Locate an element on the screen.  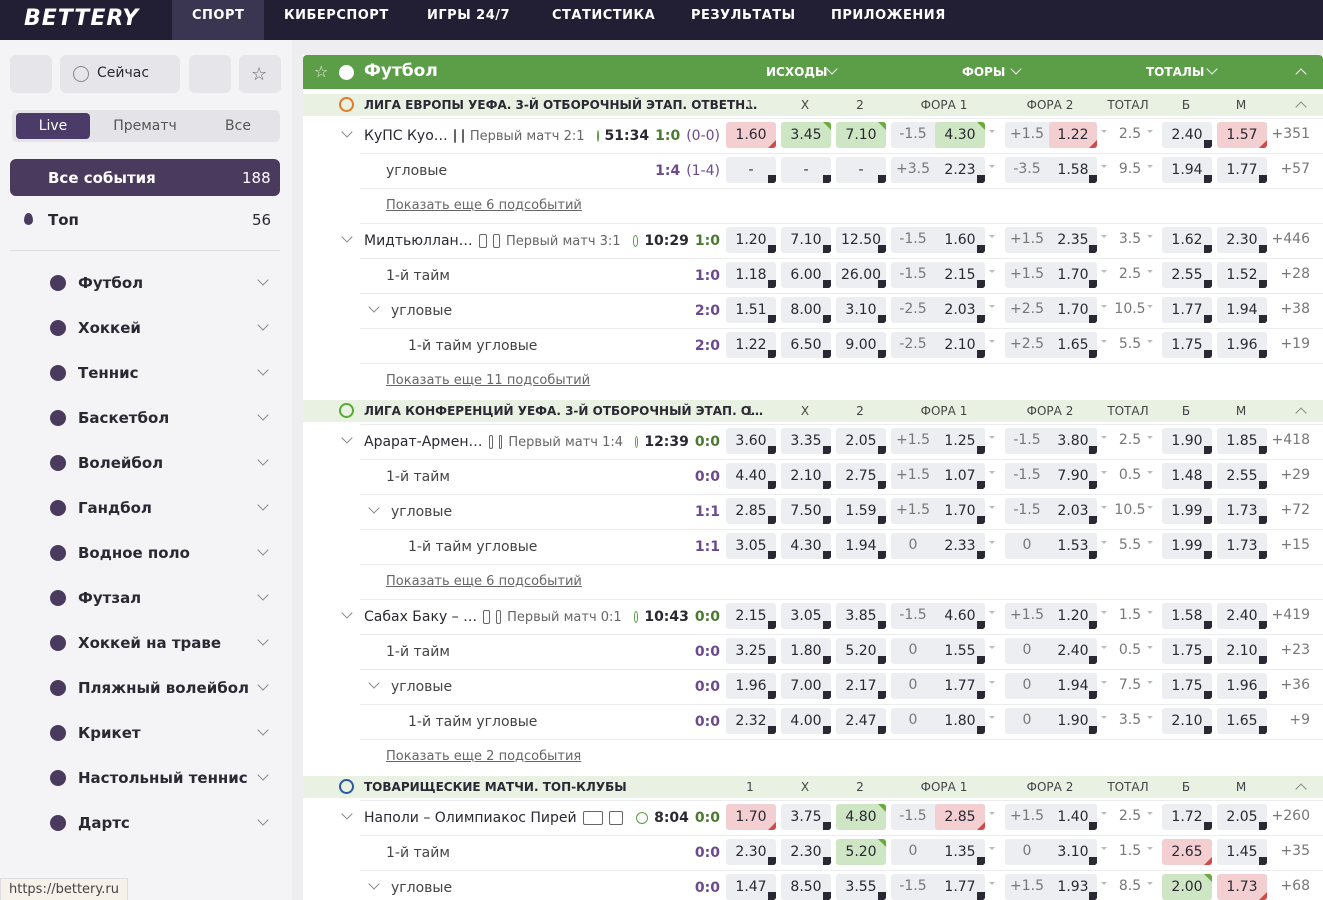
odd: 1.40 is located at coordinates (1073, 817).